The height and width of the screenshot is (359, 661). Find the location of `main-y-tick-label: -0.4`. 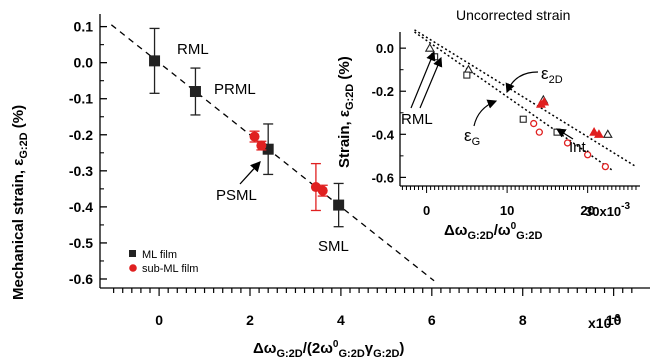

main-y-tick-label: -0.4 is located at coordinates (81, 207).